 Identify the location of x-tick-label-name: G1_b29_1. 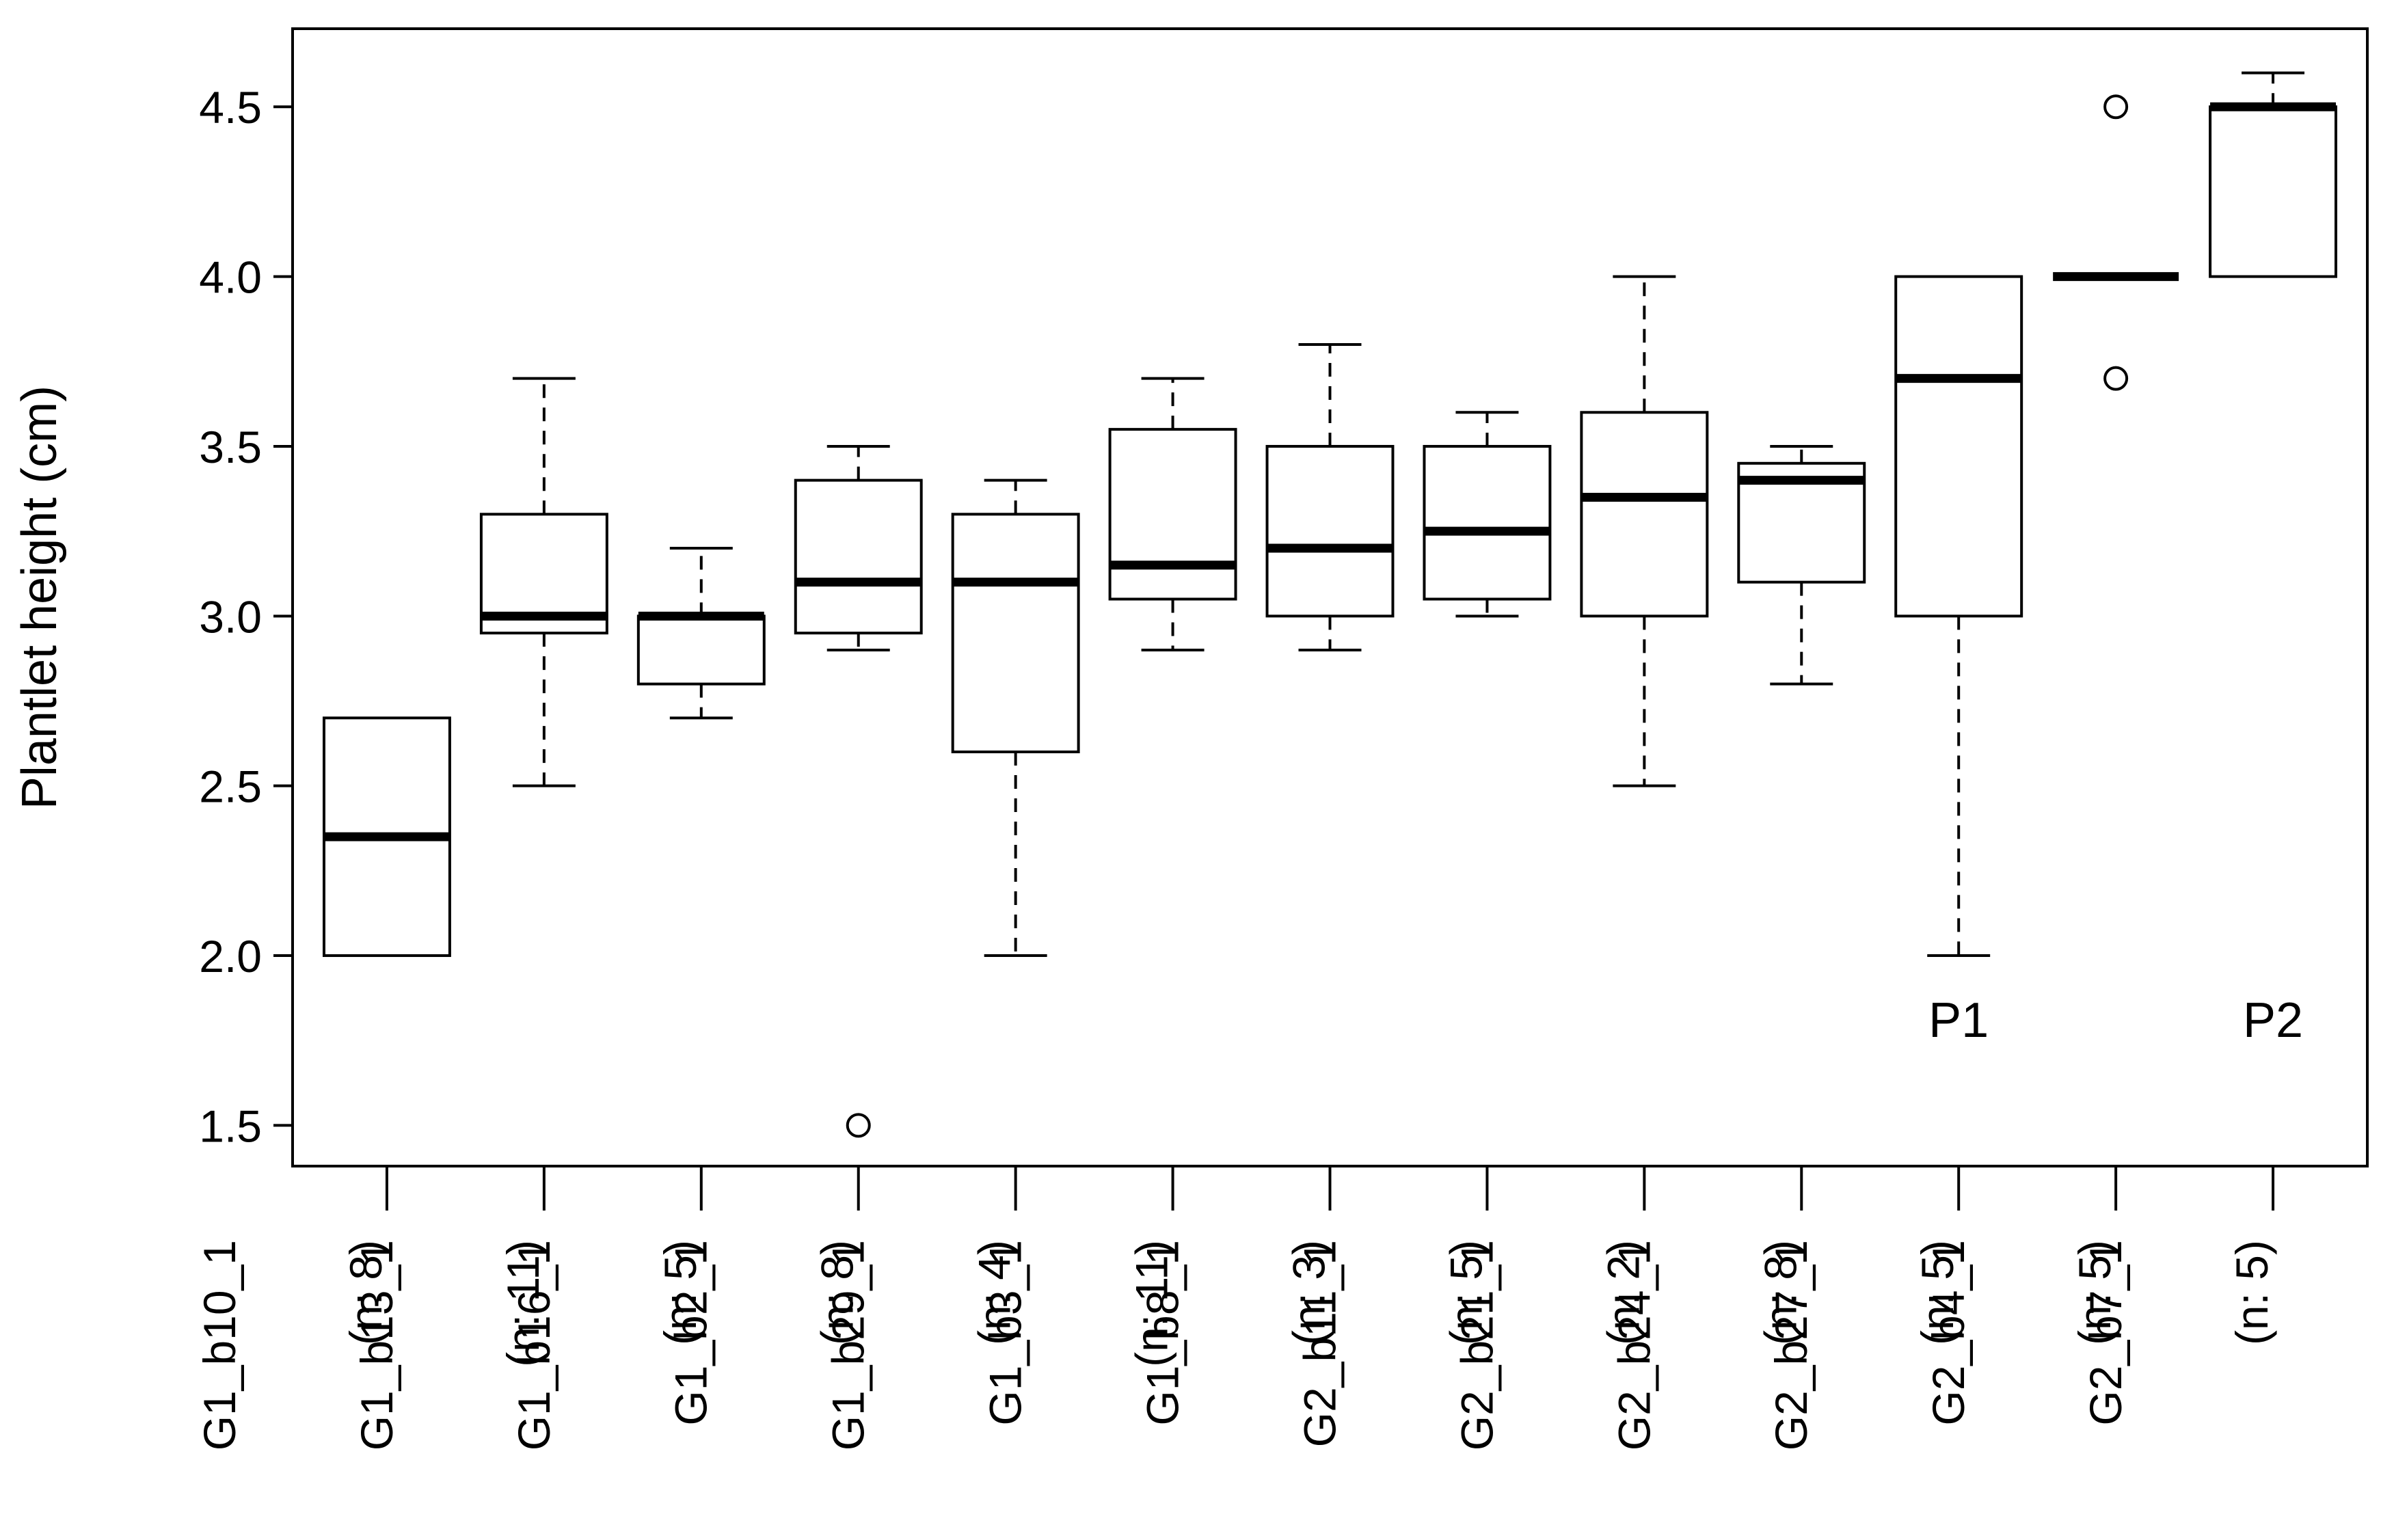
(848, 1345).